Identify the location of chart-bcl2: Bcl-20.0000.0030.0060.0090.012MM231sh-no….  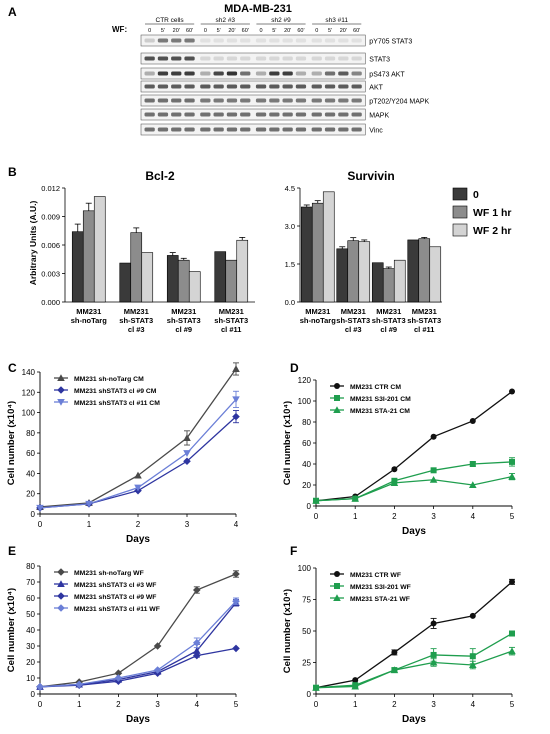
(148, 251).